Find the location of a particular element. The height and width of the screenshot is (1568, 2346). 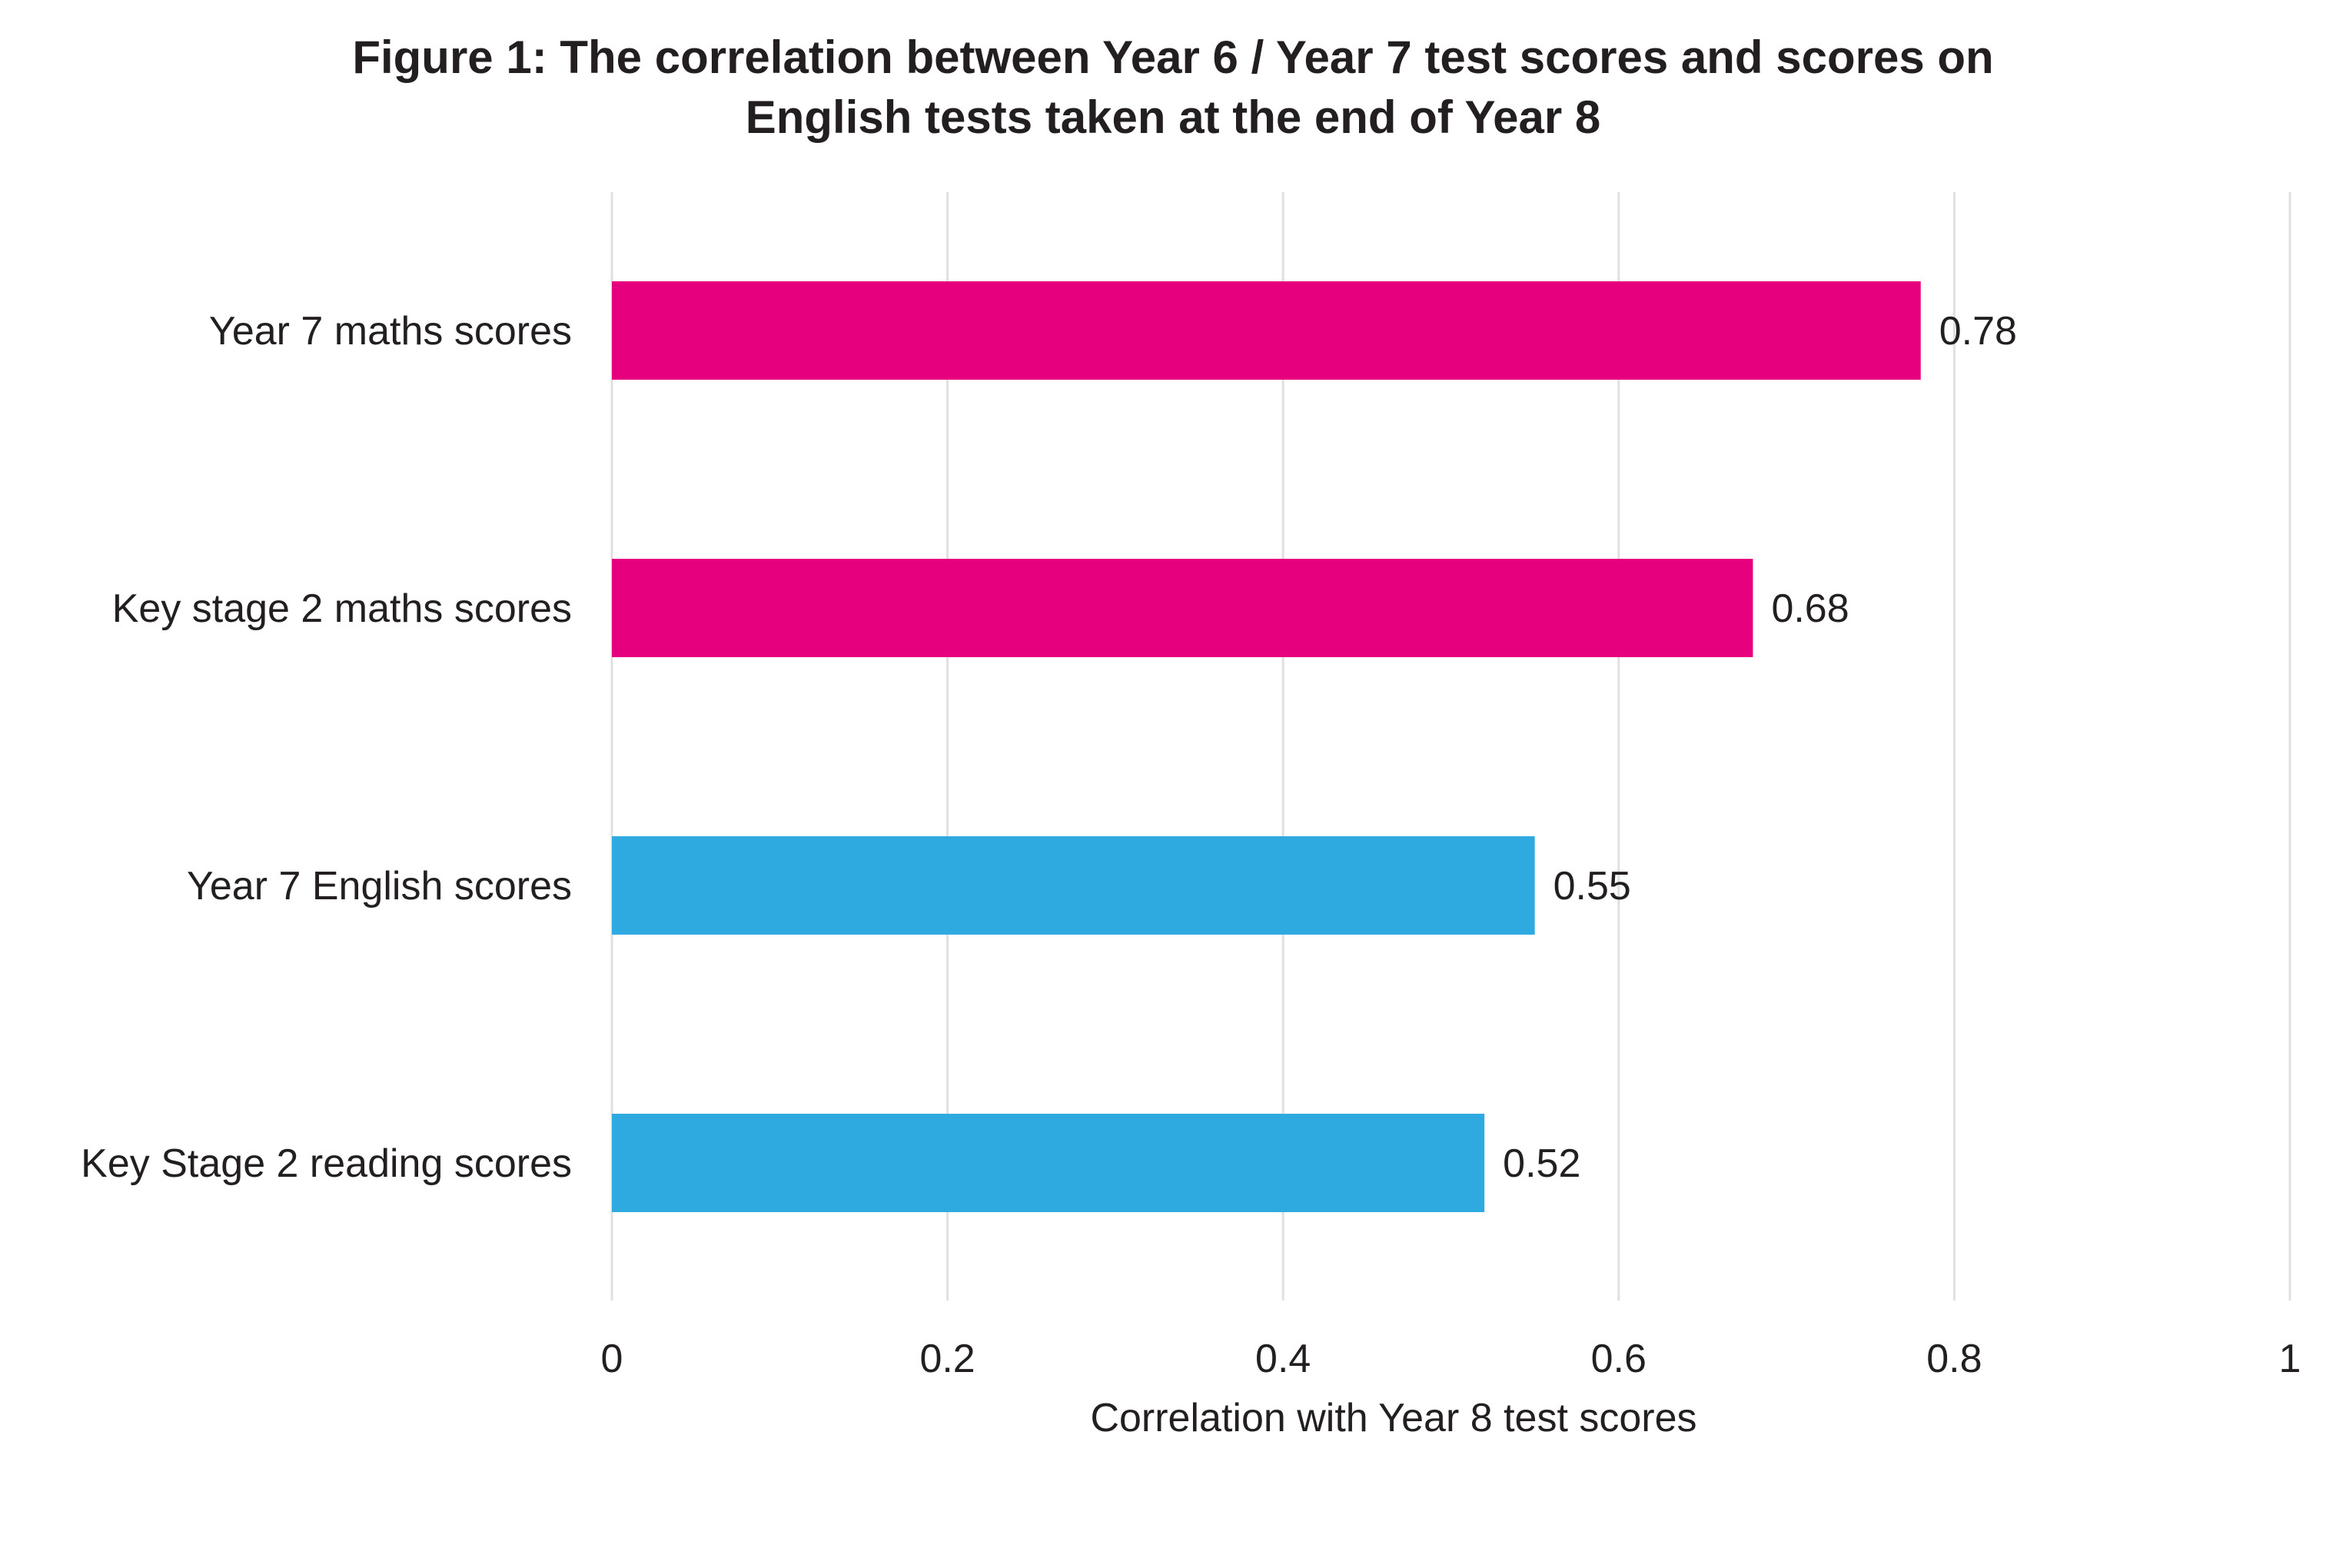

x-tick-label: 0.4 is located at coordinates (1283, 1359).